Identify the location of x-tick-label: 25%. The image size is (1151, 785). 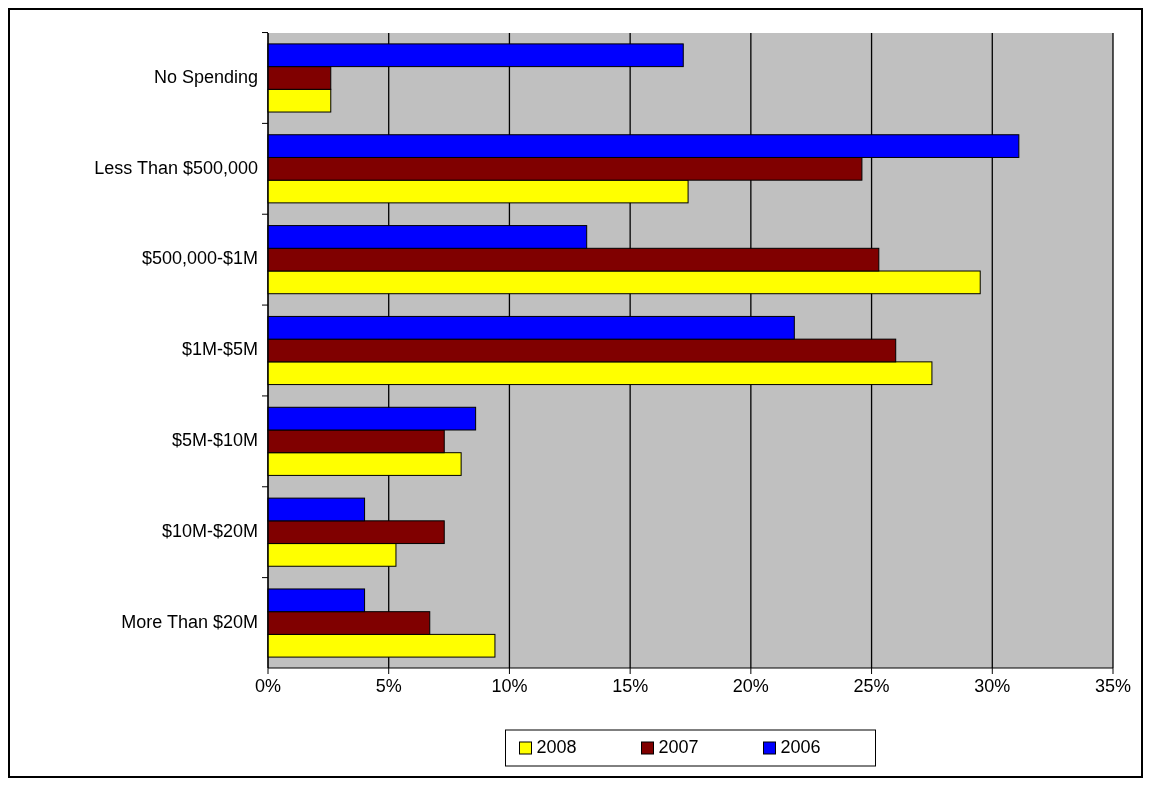
(871, 686).